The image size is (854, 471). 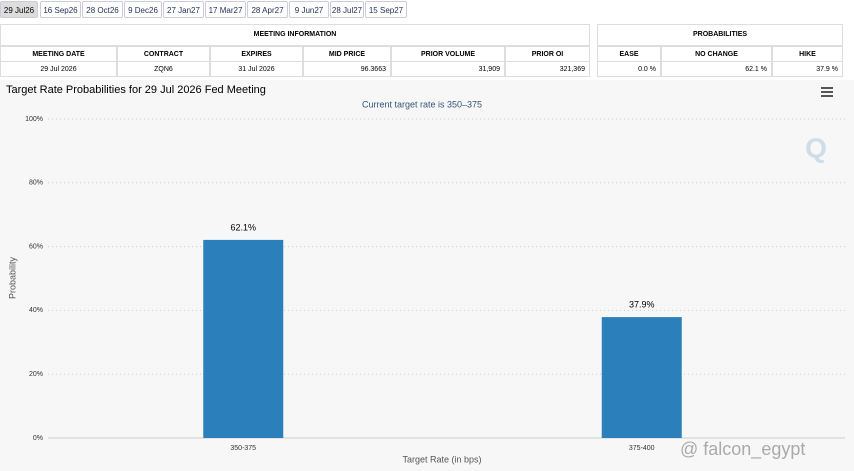 I want to click on table-title: MEETING INFORMATION, so click(x=295, y=35).